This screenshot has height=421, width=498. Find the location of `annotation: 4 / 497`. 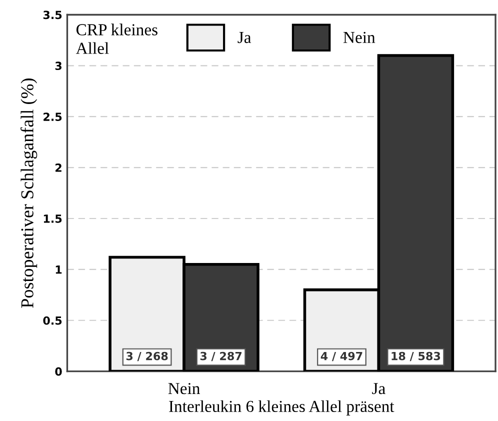

annotation: 4 / 497 is located at coordinates (341, 357).